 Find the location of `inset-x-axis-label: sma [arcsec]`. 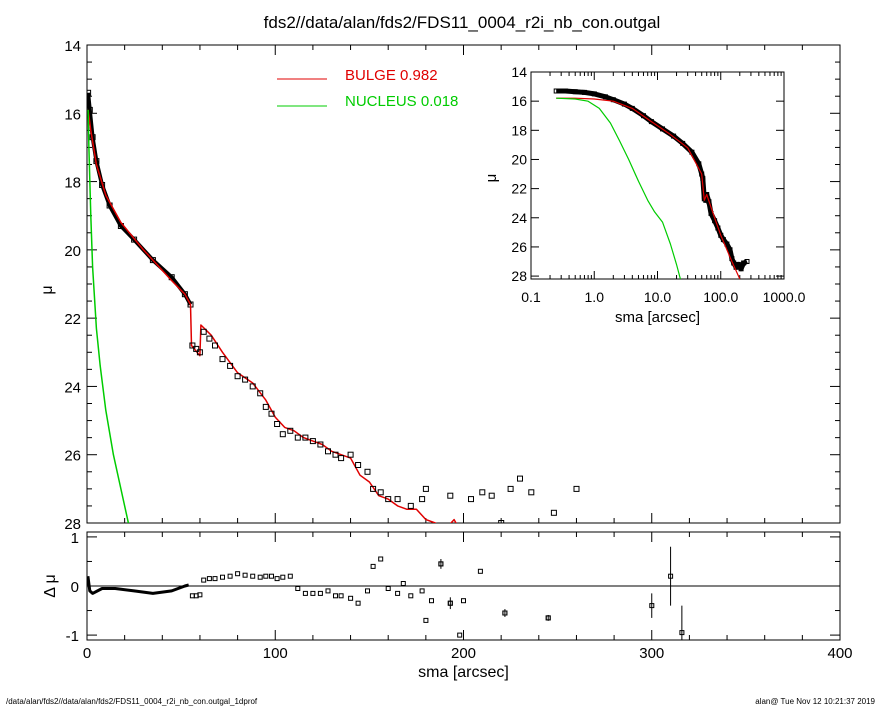

inset-x-axis-label: sma [arcsec] is located at coordinates (657, 317).